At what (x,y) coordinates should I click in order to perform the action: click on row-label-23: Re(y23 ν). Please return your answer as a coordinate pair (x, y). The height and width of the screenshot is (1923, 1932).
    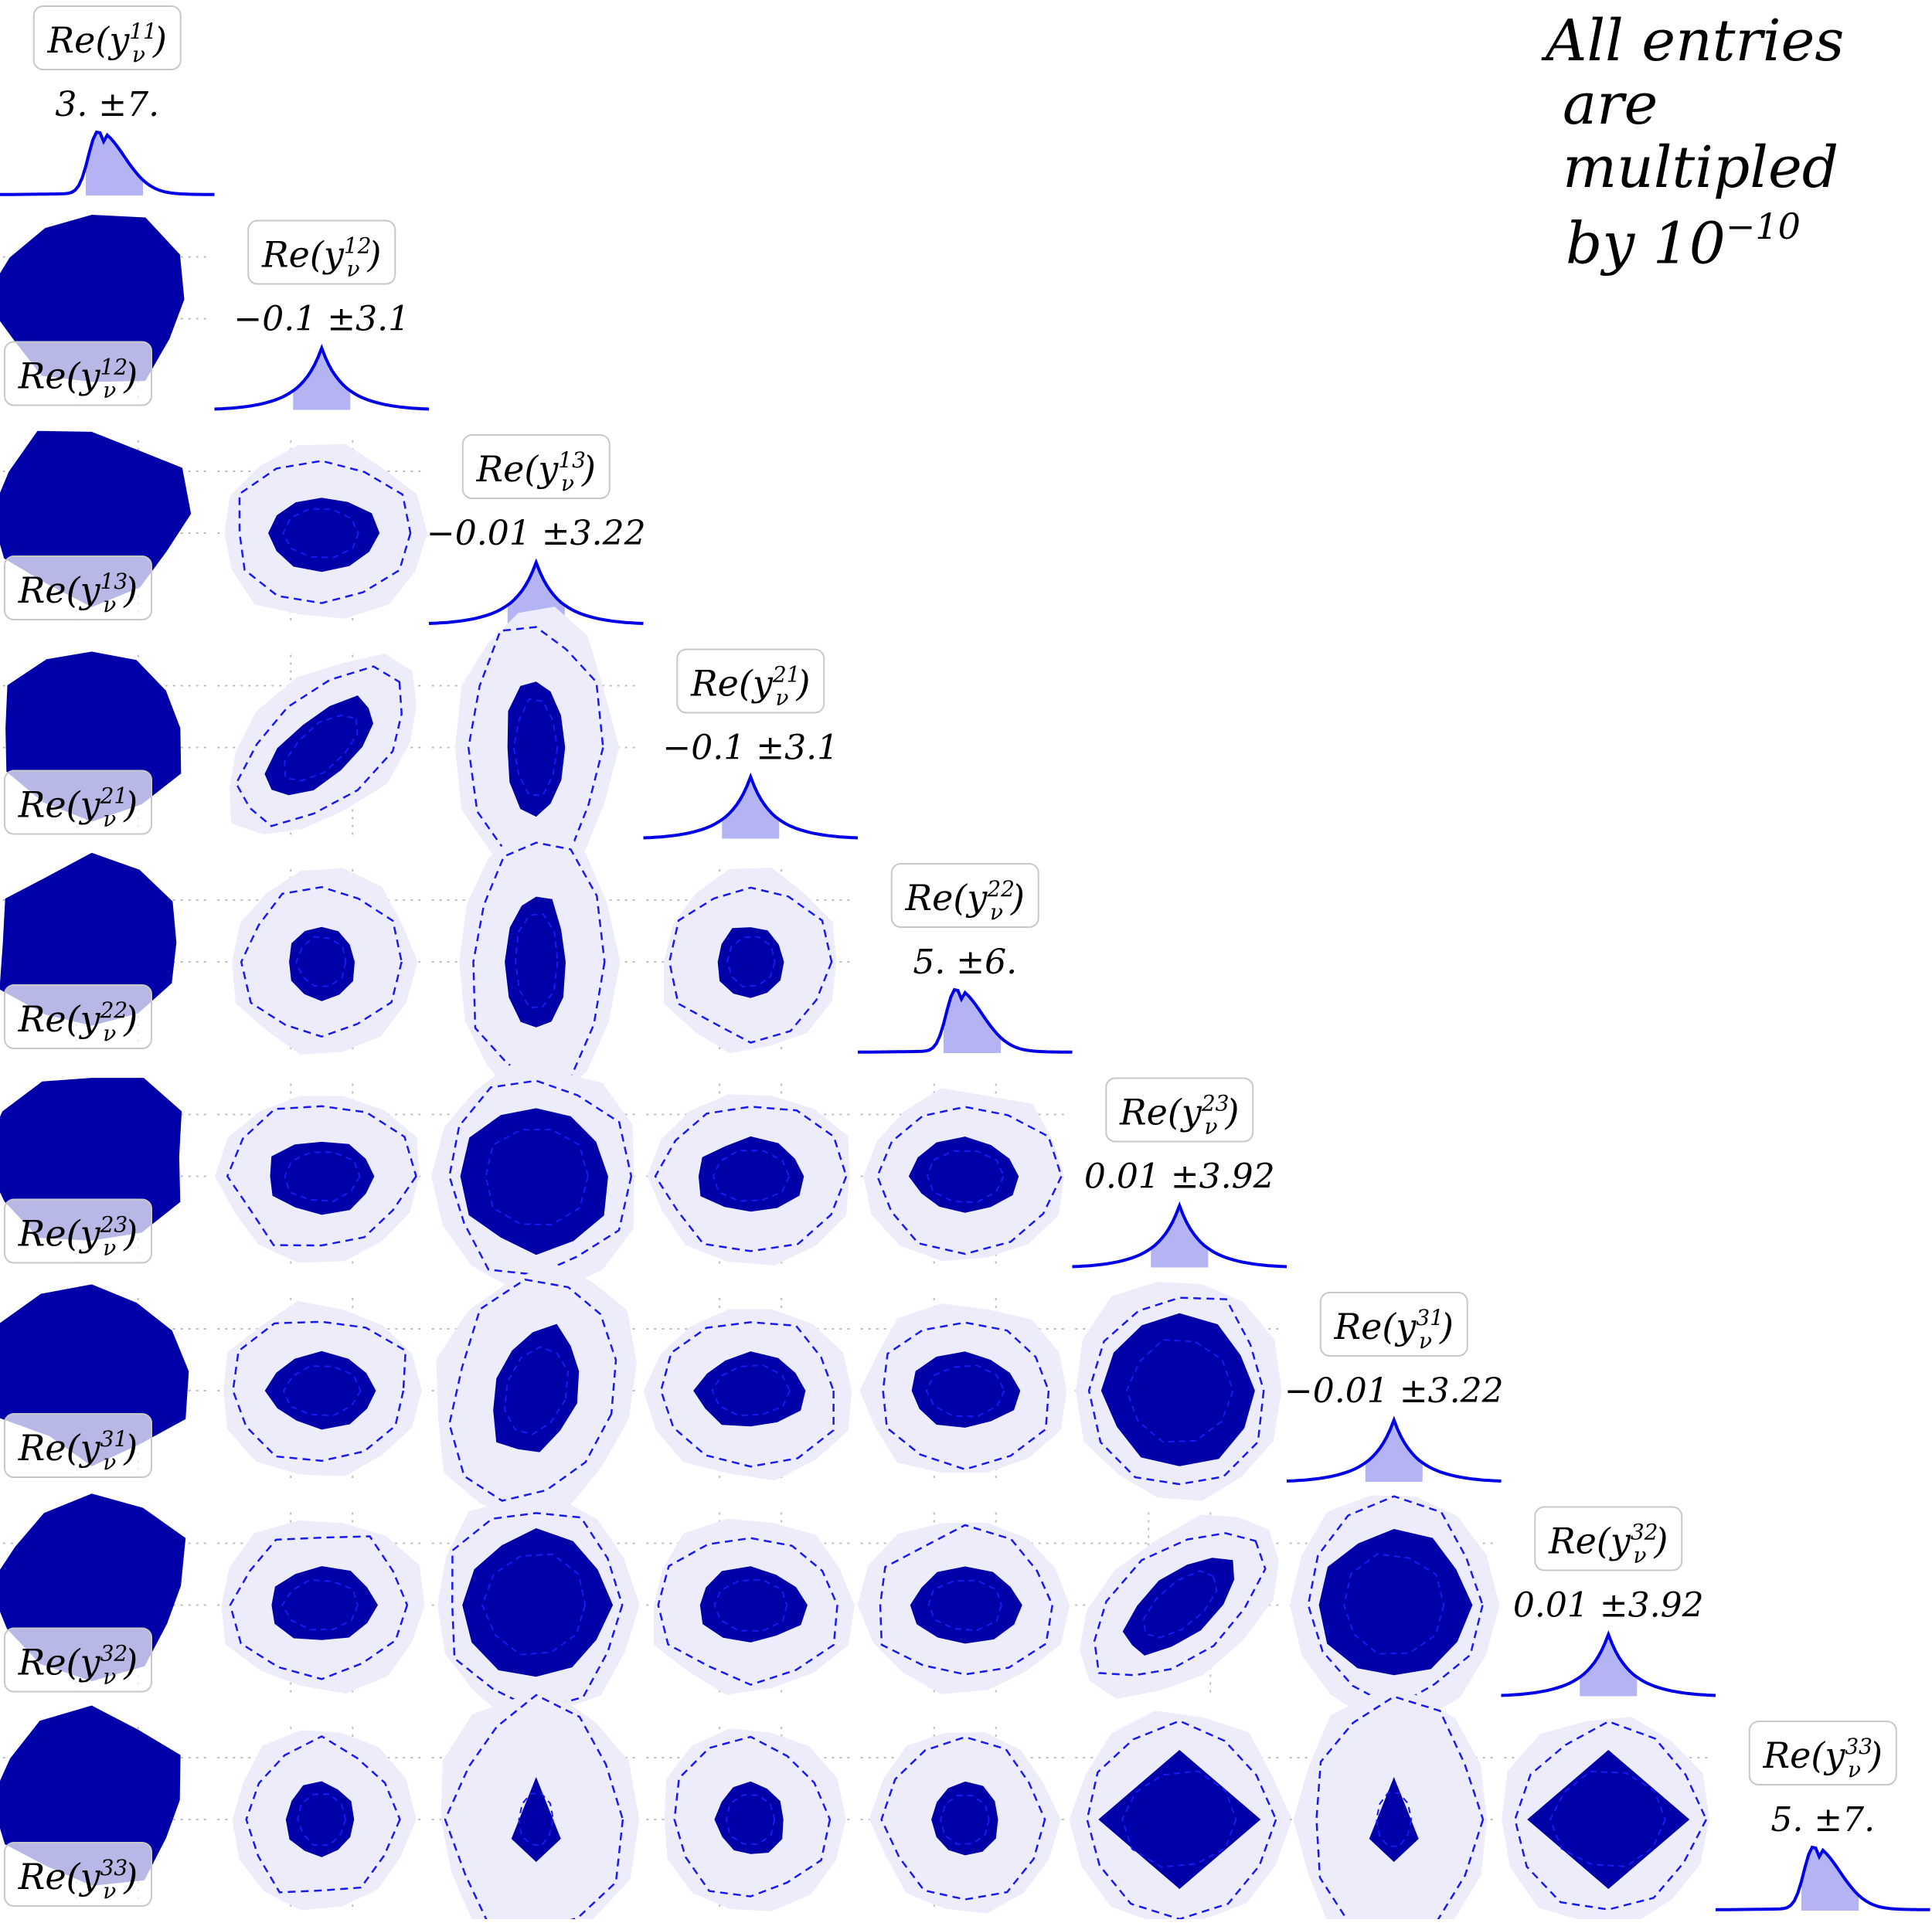
    Looking at the image, I should click on (78, 1231).